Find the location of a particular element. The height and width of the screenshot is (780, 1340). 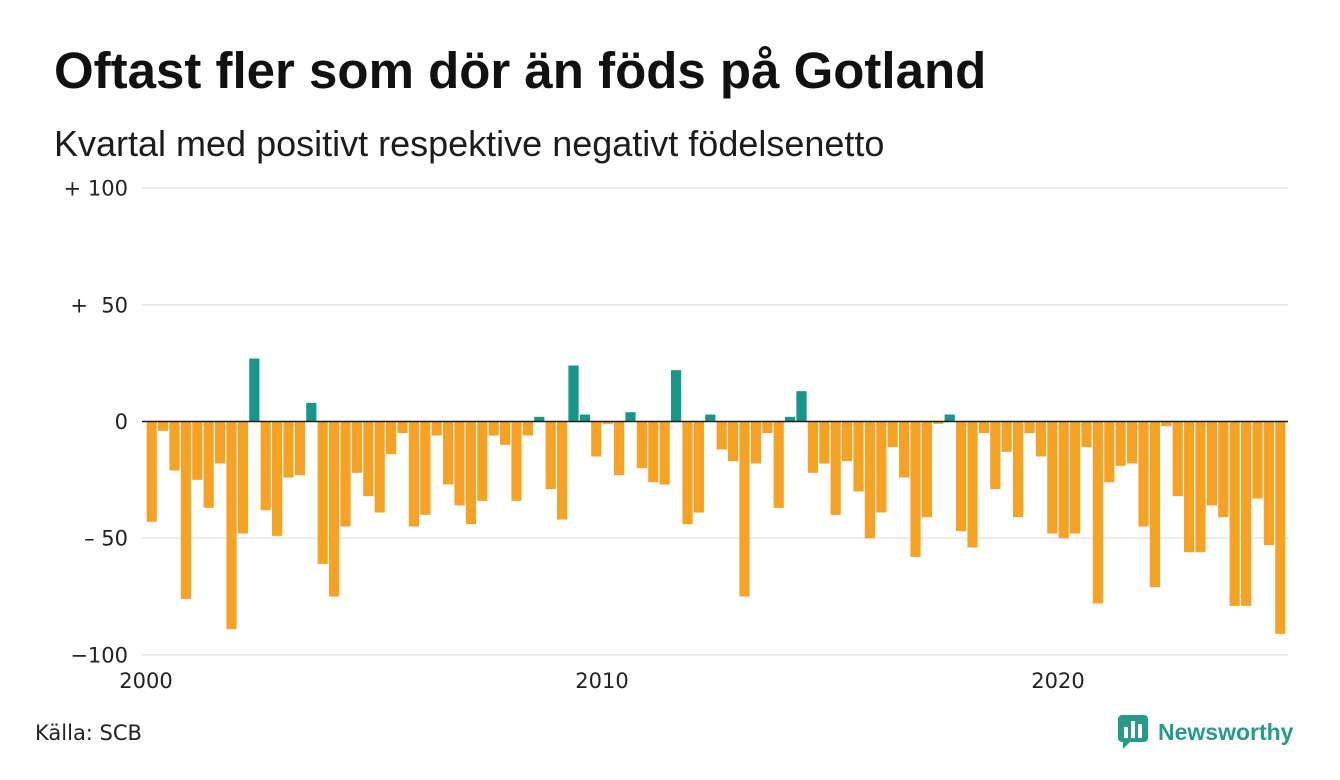

y-tick-label: + 100 is located at coordinates (96, 189).